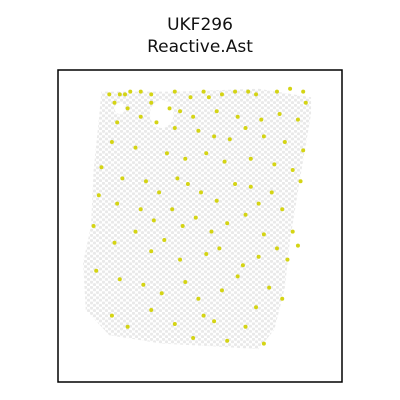 Image resolution: width=400 pixels, height=400 pixels. I want to click on chart-title: UKF296, so click(200, 25).